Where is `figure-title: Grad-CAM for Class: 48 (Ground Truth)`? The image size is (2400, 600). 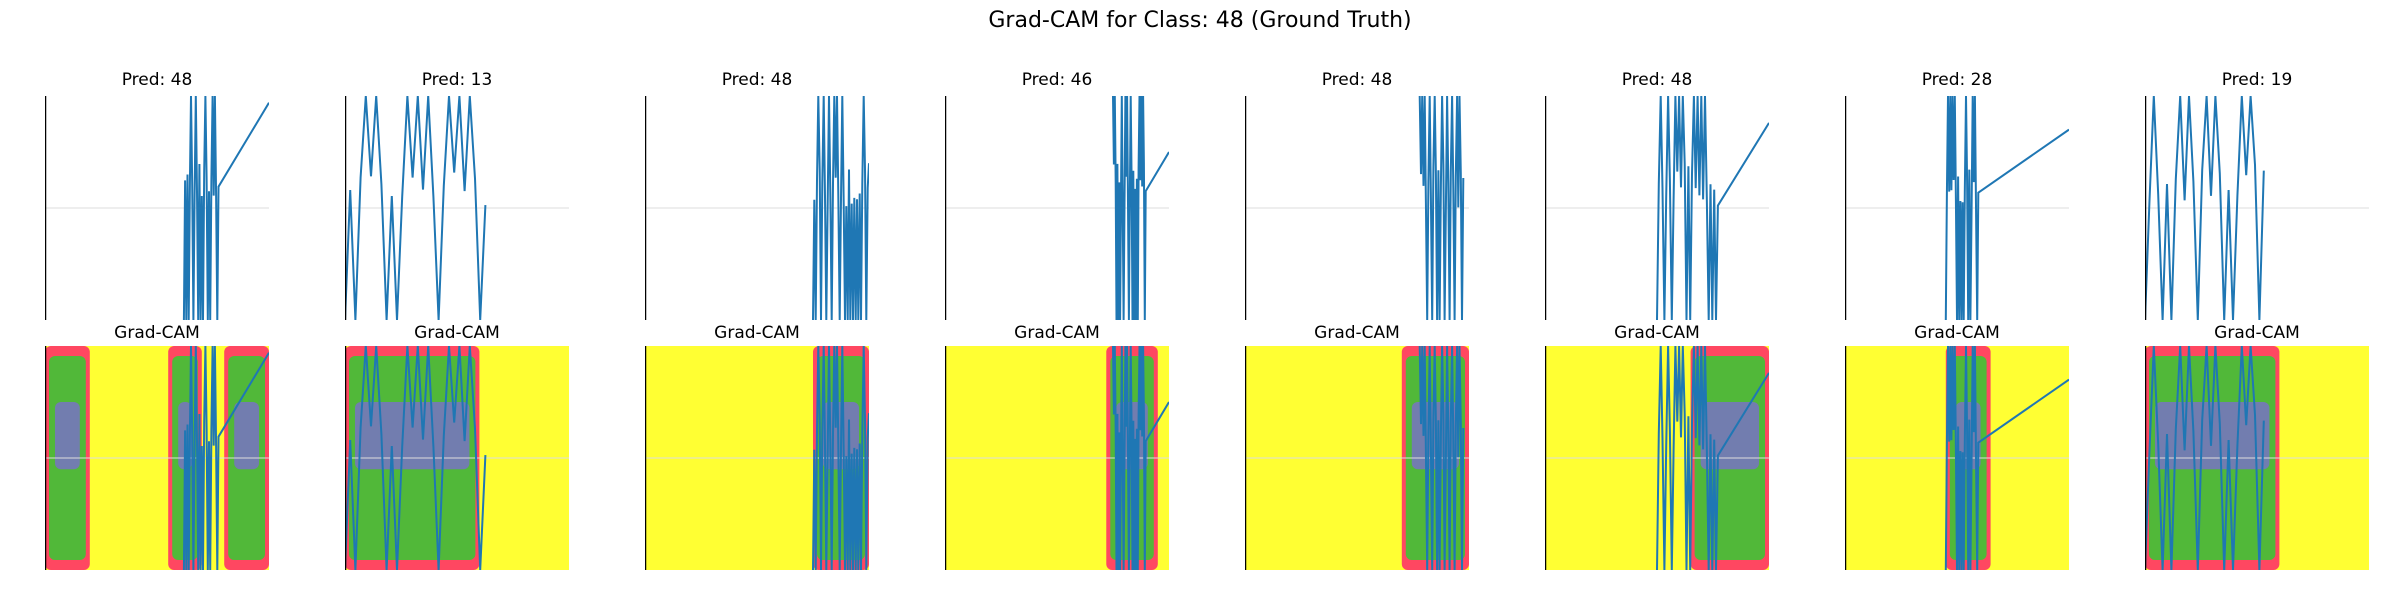
figure-title: Grad-CAM for Class: 48 (Ground Truth) is located at coordinates (1200, 20).